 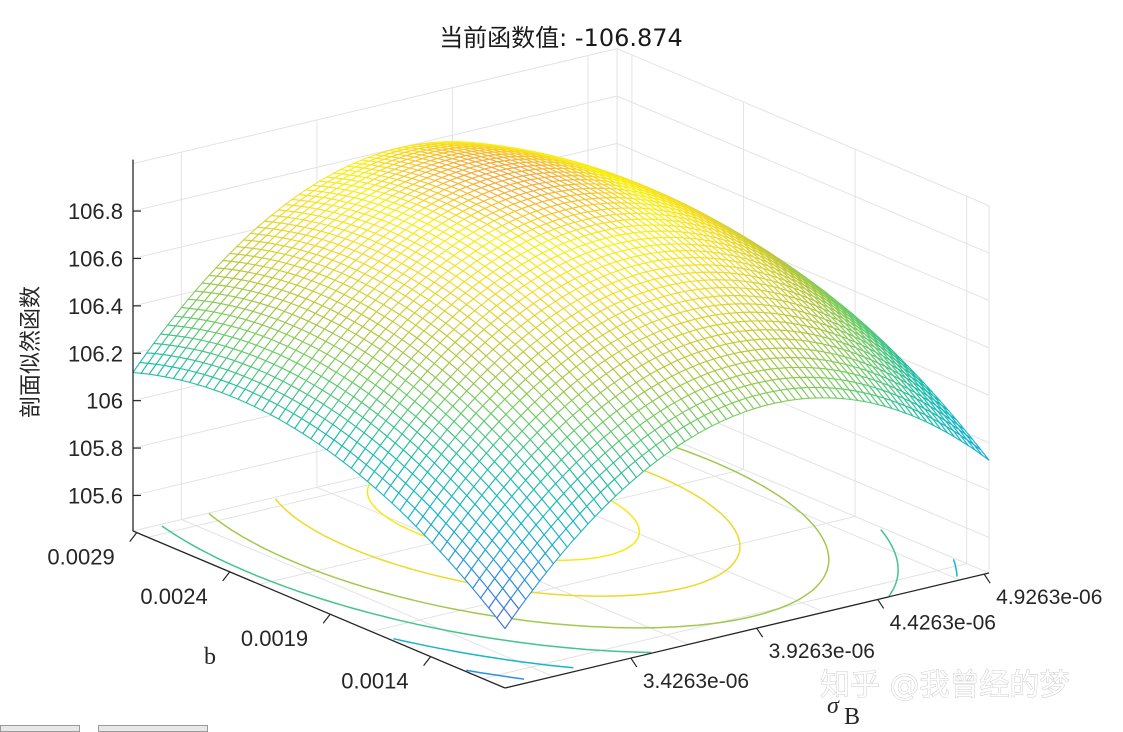 What do you see at coordinates (173, 596) in the screenshot?
I see `b-tick-label: 0.0024` at bounding box center [173, 596].